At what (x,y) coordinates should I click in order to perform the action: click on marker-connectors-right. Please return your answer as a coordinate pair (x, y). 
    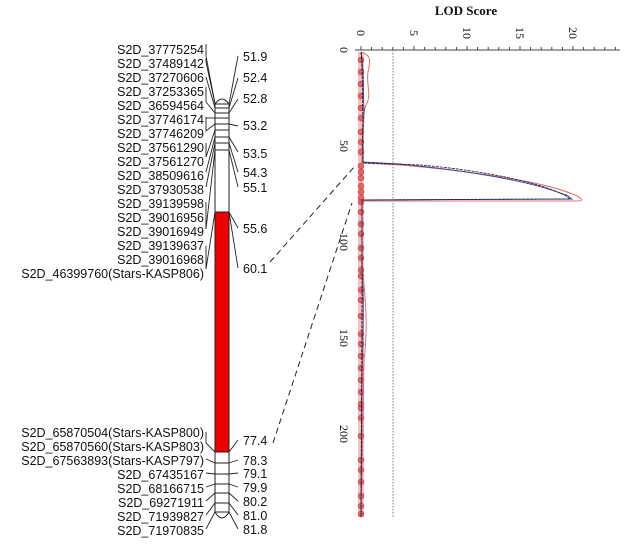
    Looking at the image, I should click on (233, 292).